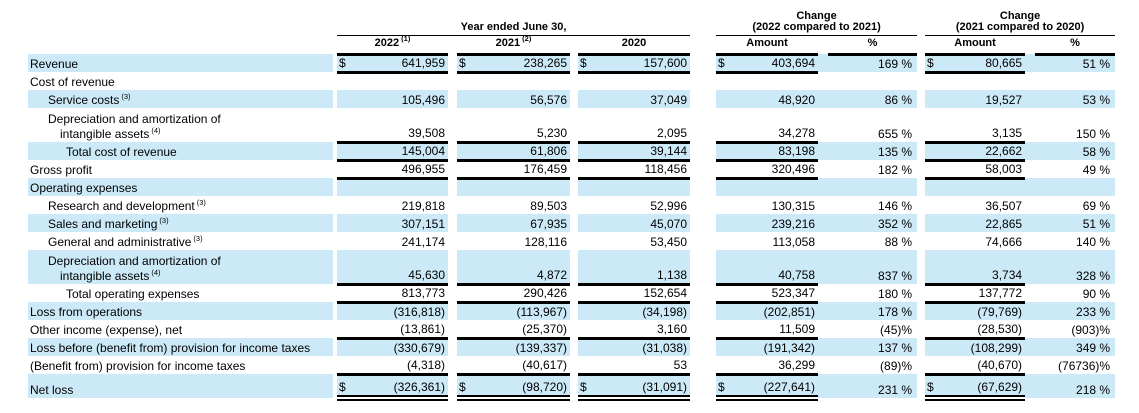  I want to click on cell-change2-amount: (40,670), so click(982, 366).